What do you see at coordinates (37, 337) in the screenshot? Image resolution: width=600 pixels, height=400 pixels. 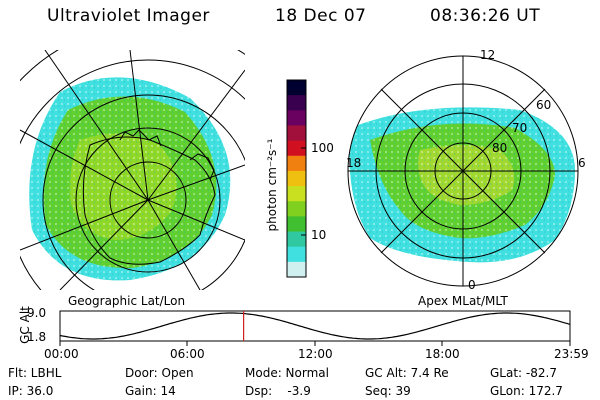 I see `alt-ytick-1: 1.8` at bounding box center [37, 337].